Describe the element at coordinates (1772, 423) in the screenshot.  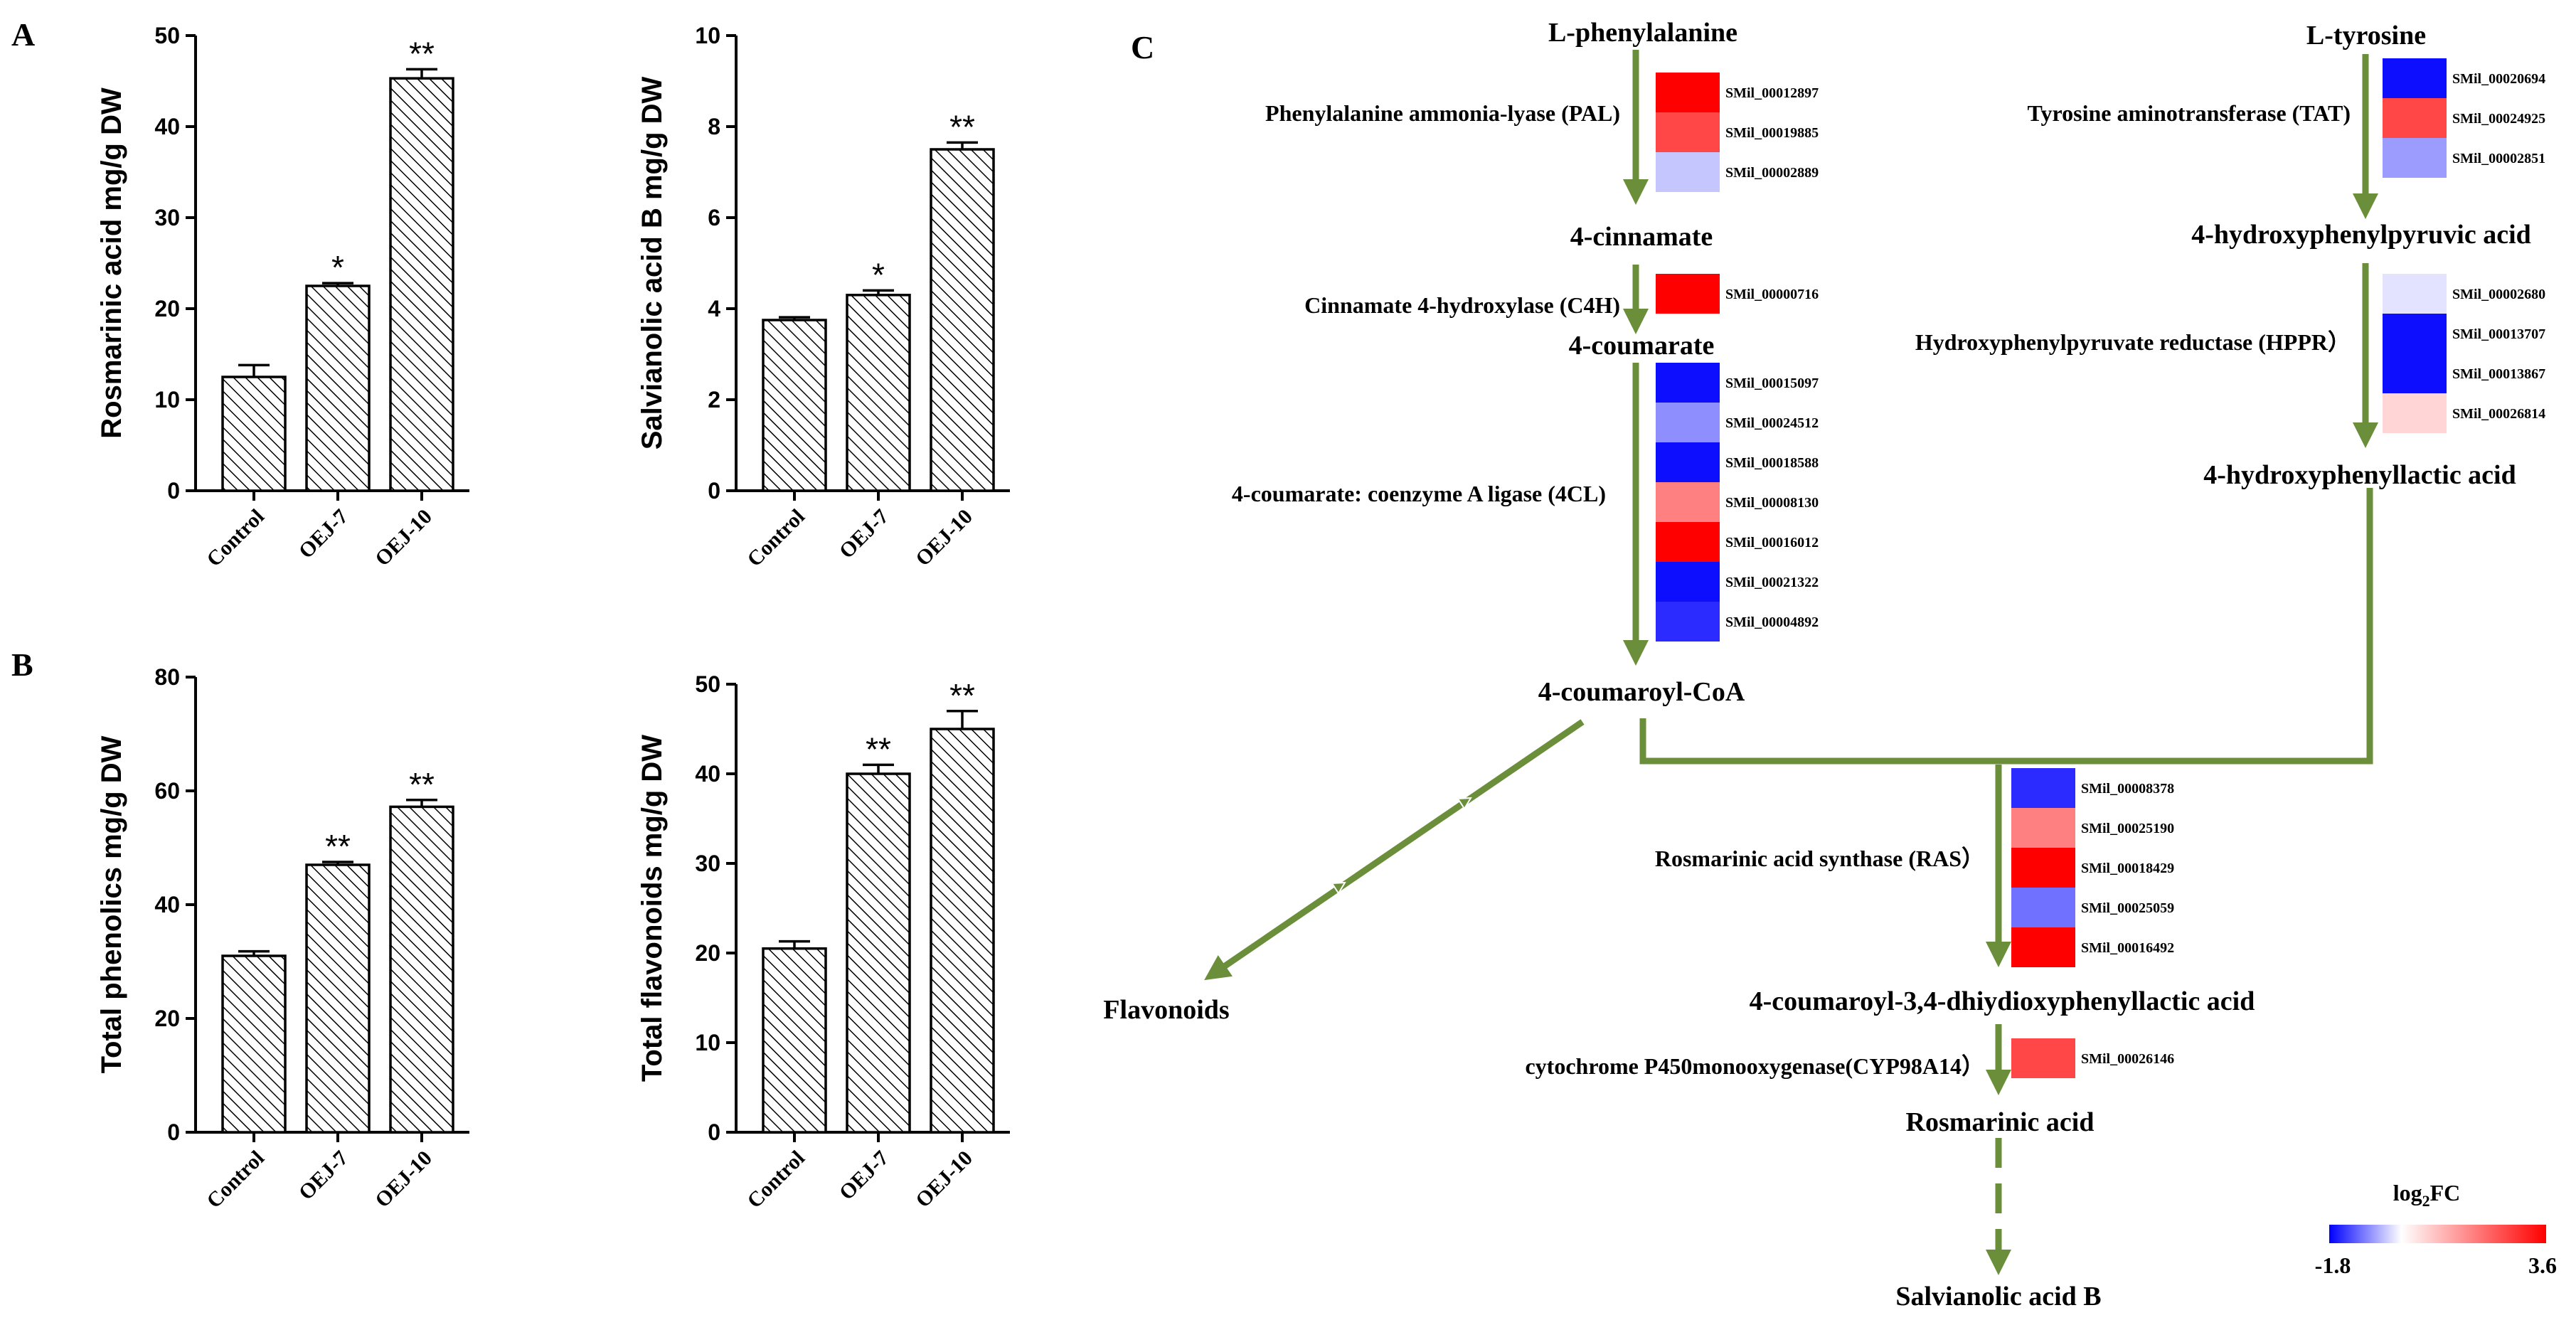
I see `gene-id-label: SMil_00024512` at that location.